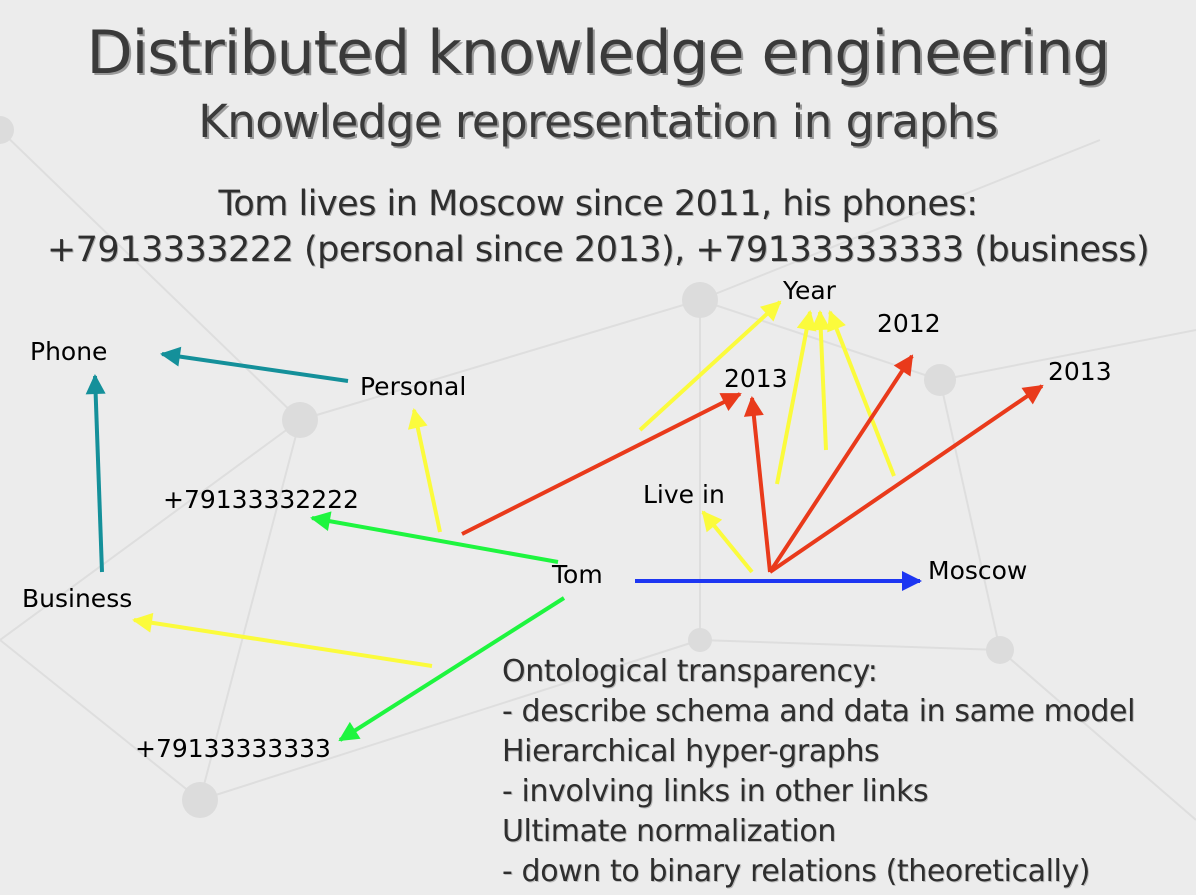 The width and height of the screenshot is (1196, 895). What do you see at coordinates (434, 537) in the screenshot?
I see `edge-tom-to-personal-number` at bounding box center [434, 537].